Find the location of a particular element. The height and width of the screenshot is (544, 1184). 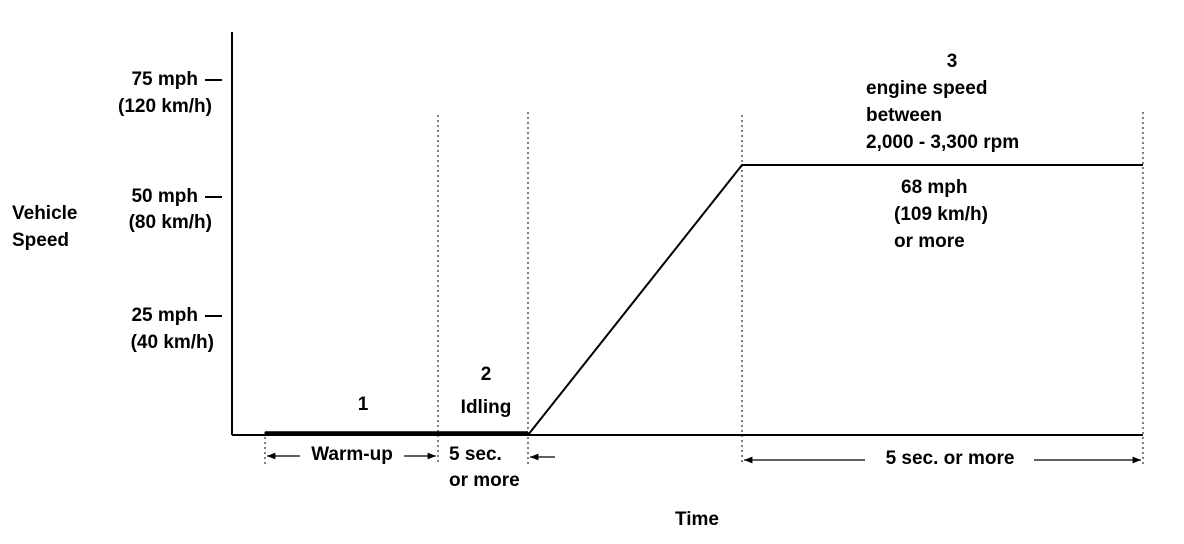

phase-label: 2,000 - 3,300 rpm is located at coordinates (942, 142).